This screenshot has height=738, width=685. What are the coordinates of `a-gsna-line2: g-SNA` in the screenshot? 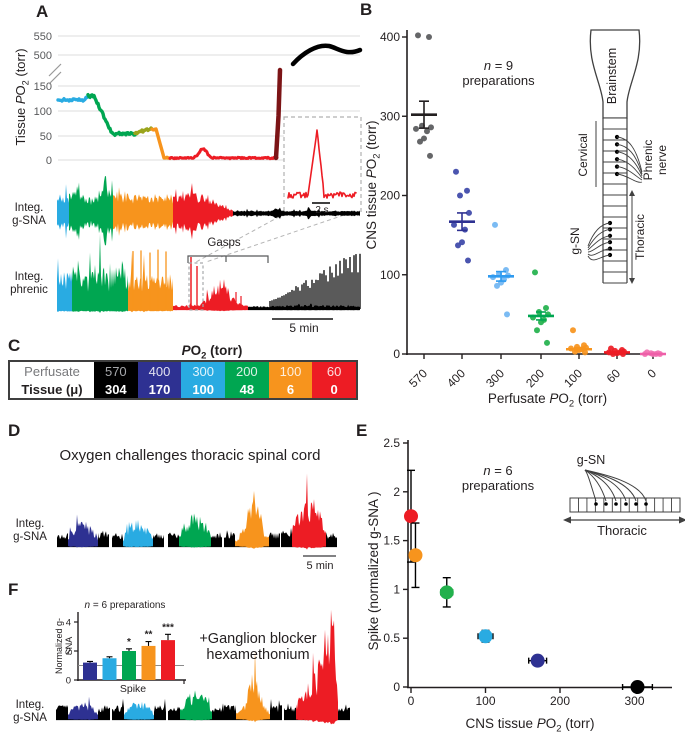 It's located at (29, 220).